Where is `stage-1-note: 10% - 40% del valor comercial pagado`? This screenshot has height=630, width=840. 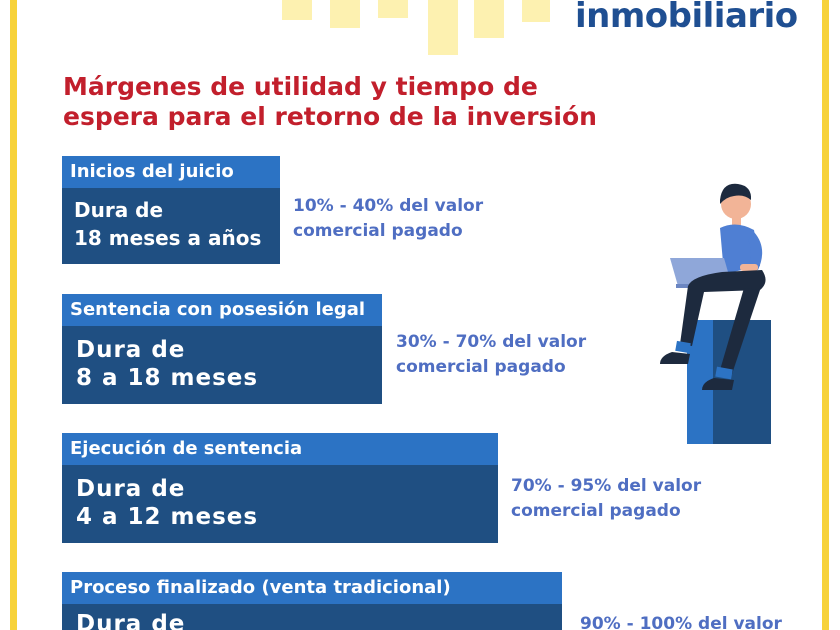
stage-1-note: 10% - 40% del valor comercial pagado is located at coordinates (388, 219).